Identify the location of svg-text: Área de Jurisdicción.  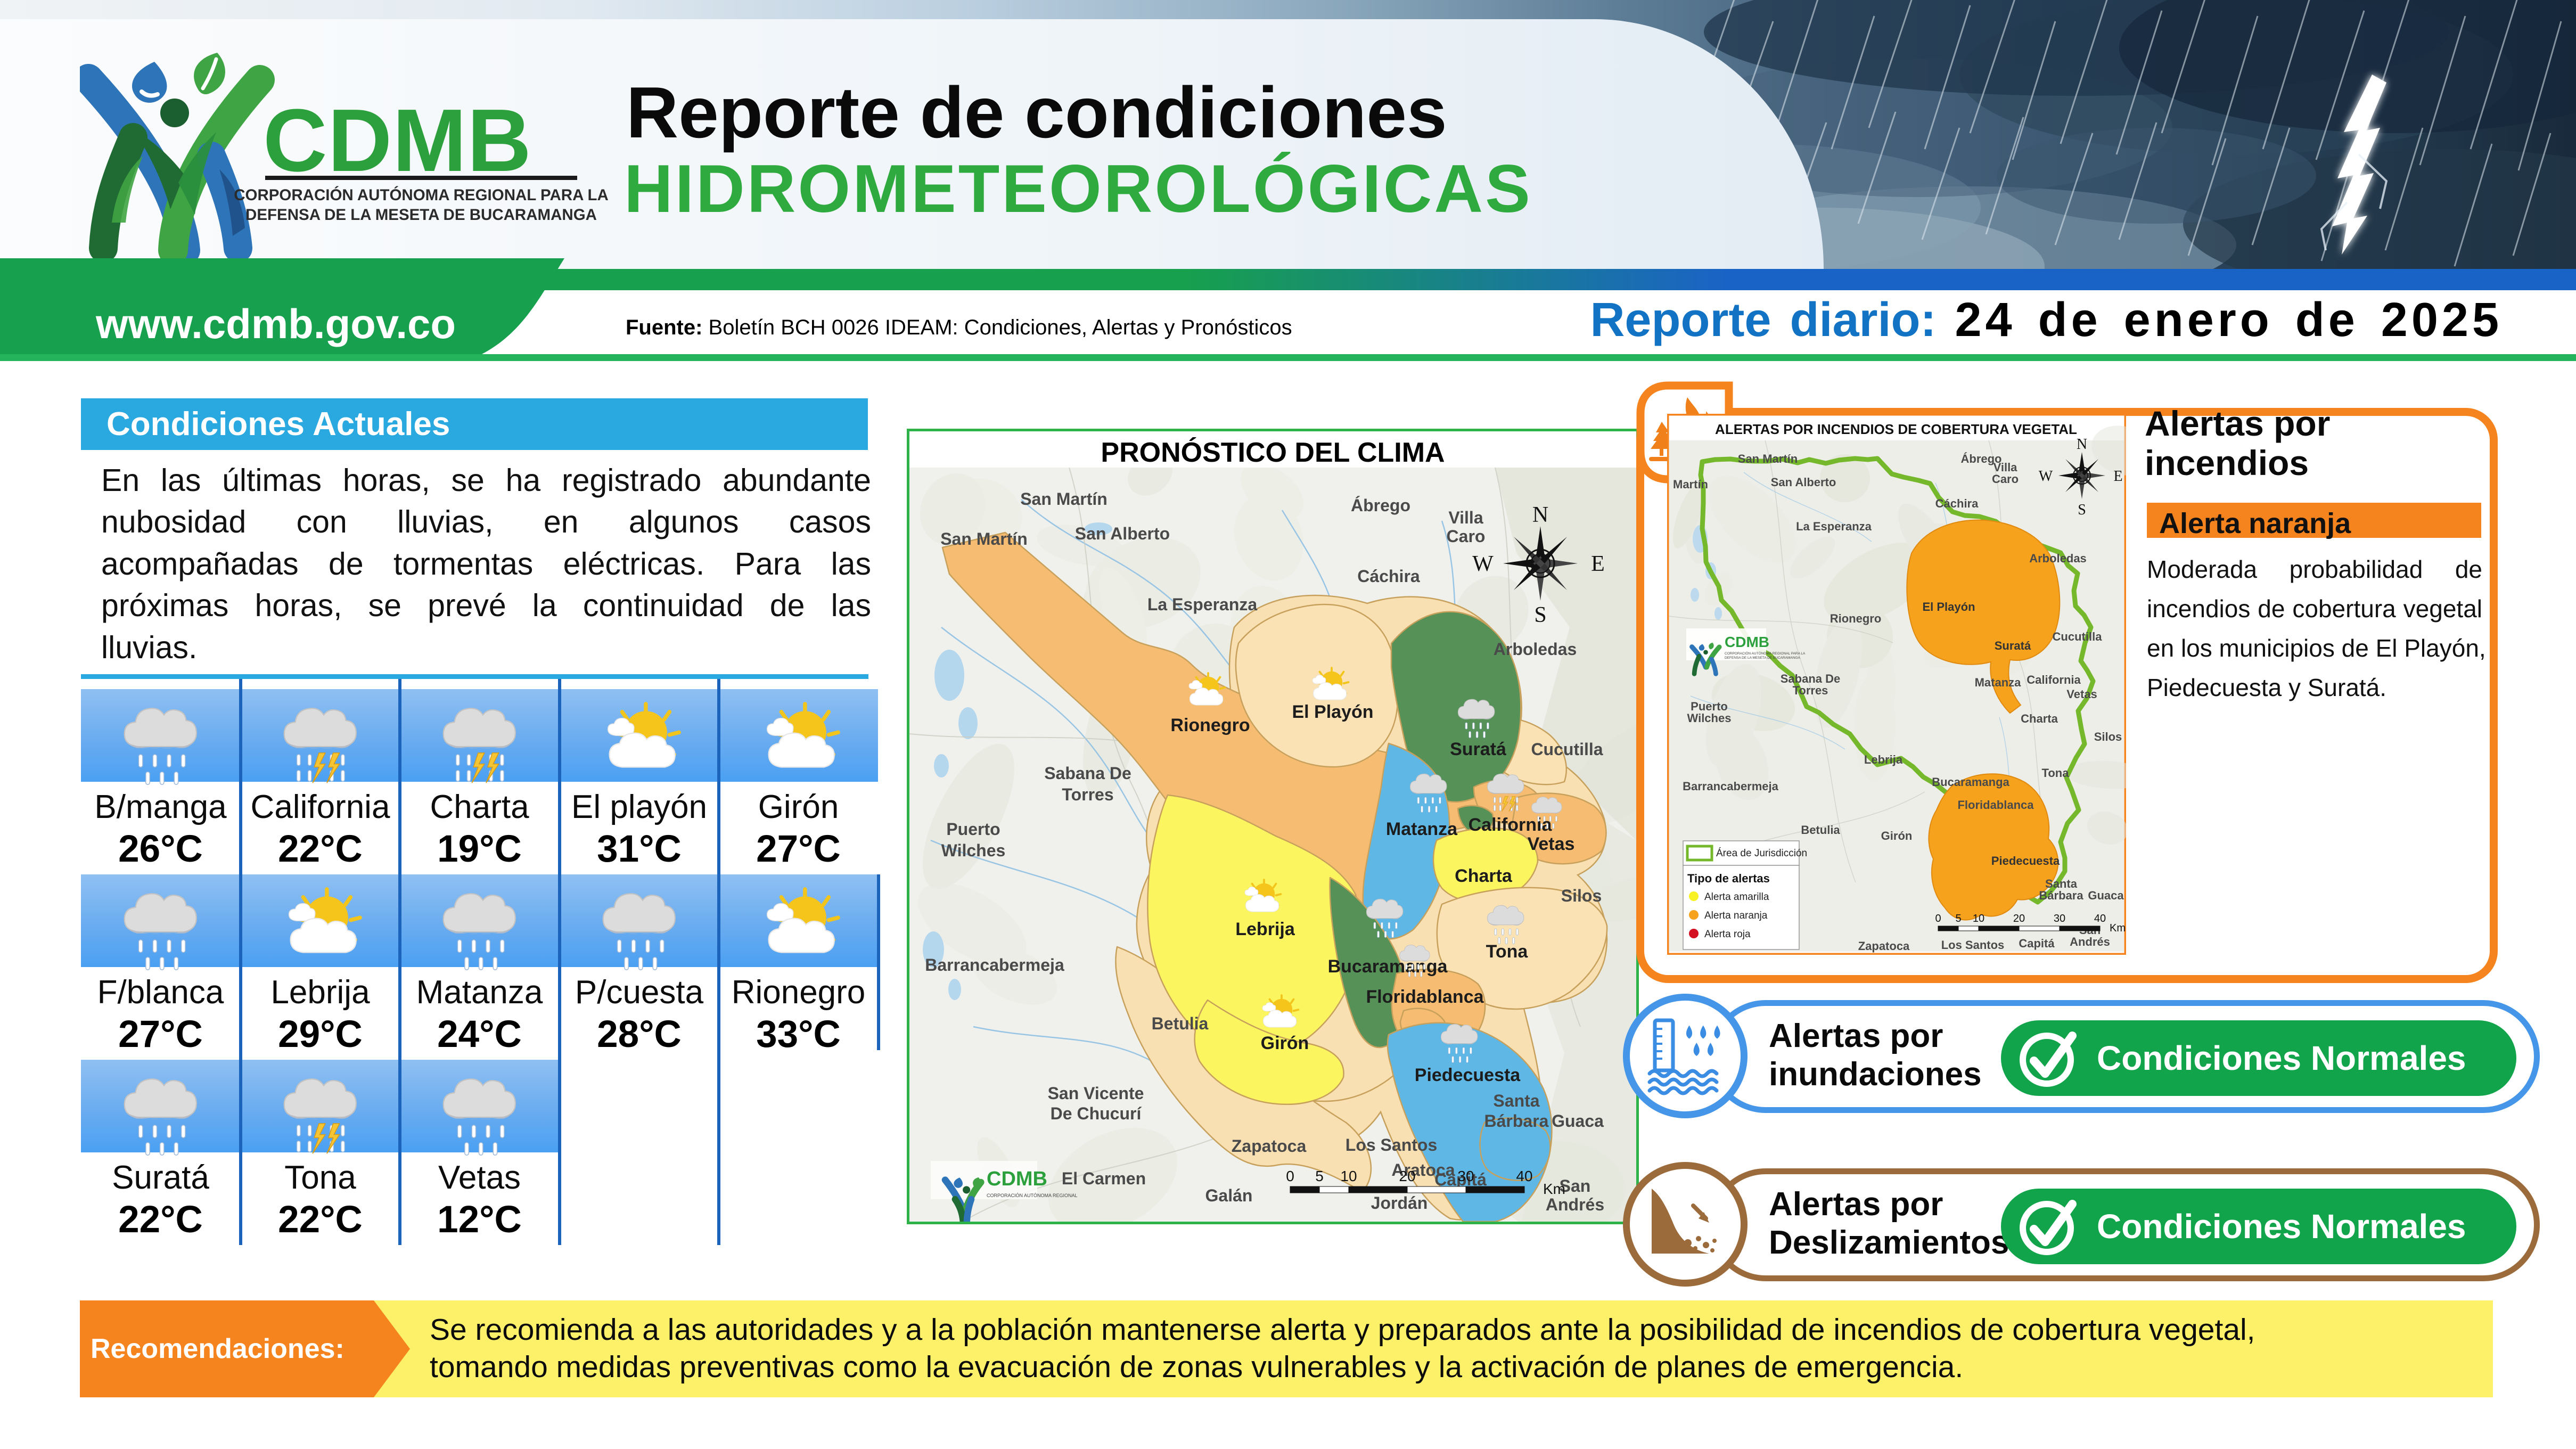
(1761, 853).